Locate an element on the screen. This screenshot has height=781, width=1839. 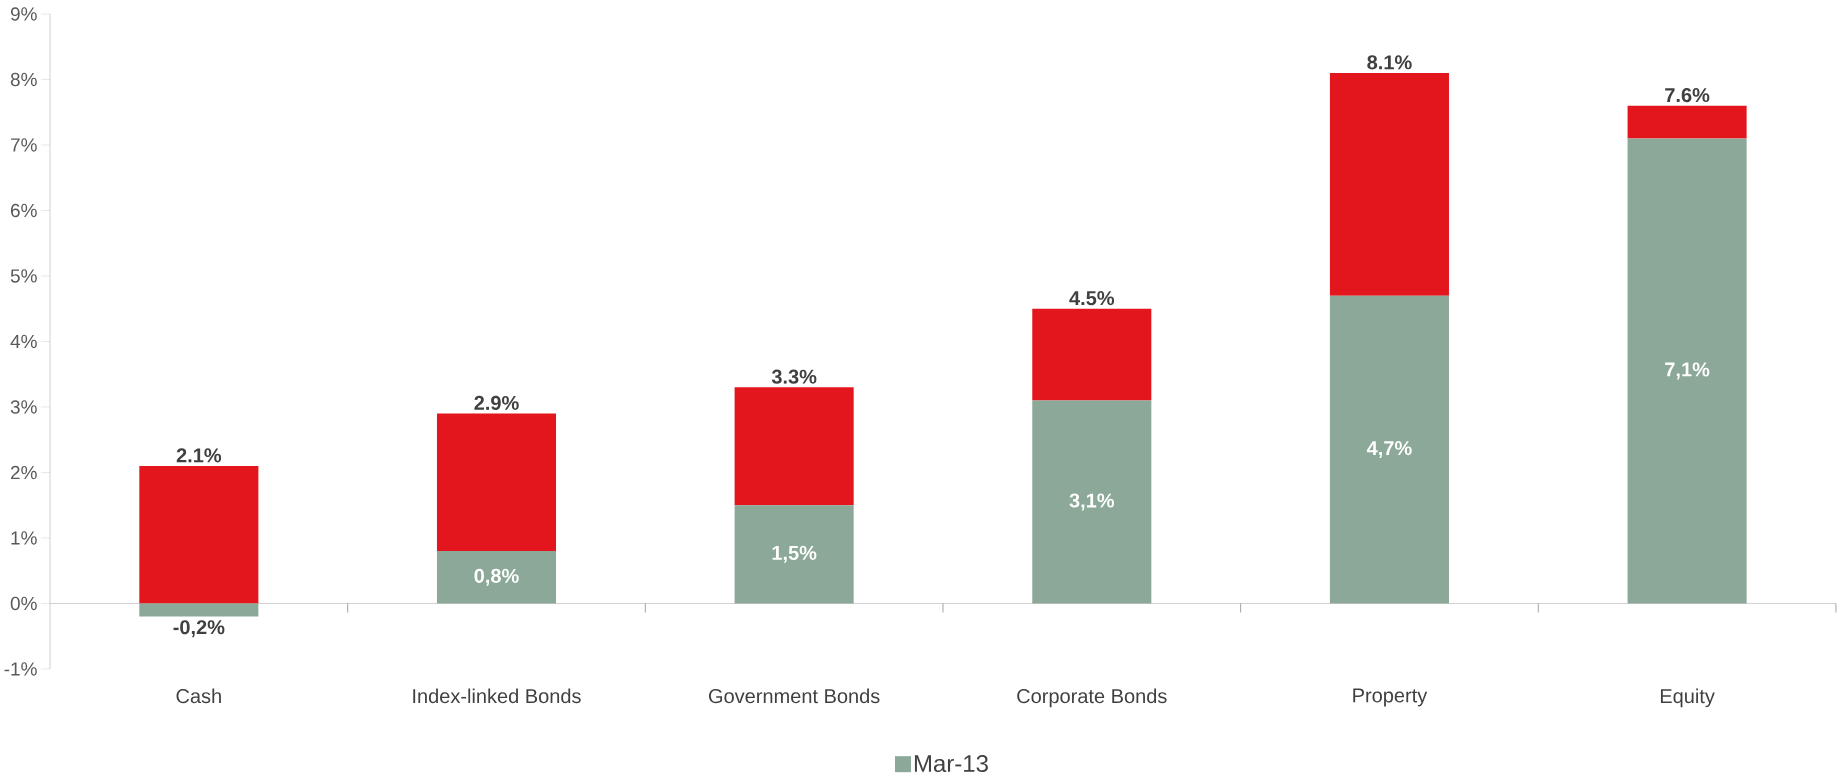
y-tick-label: 6% is located at coordinates (23, 210).